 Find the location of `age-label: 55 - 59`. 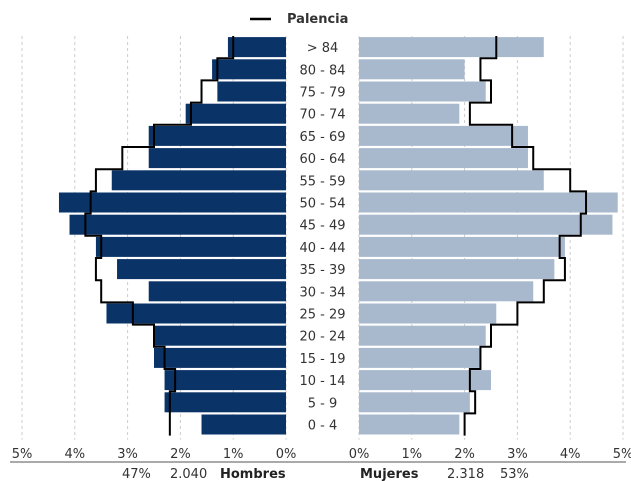

age-label: 55 - 59 is located at coordinates (322, 181).